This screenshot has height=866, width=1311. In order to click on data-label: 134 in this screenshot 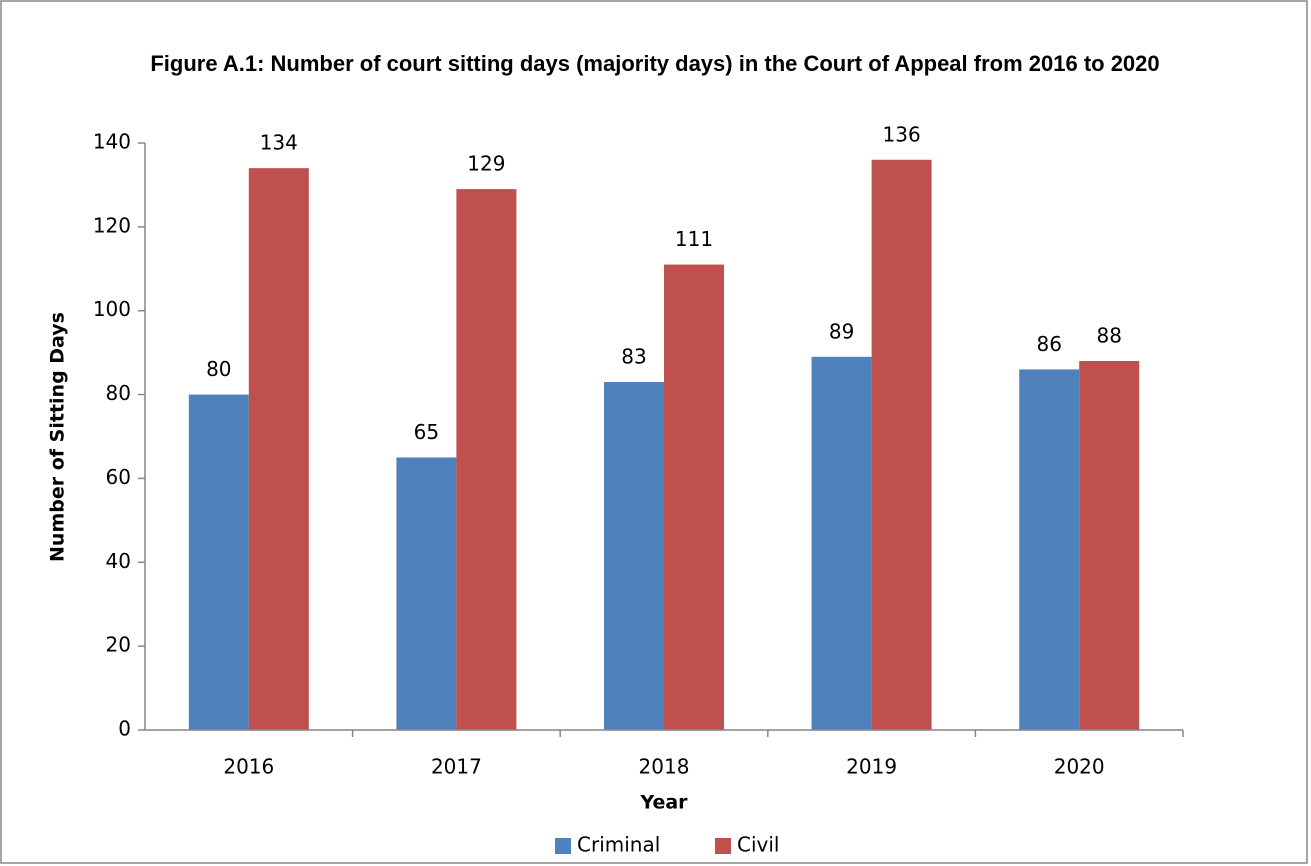, I will do `click(279, 143)`.